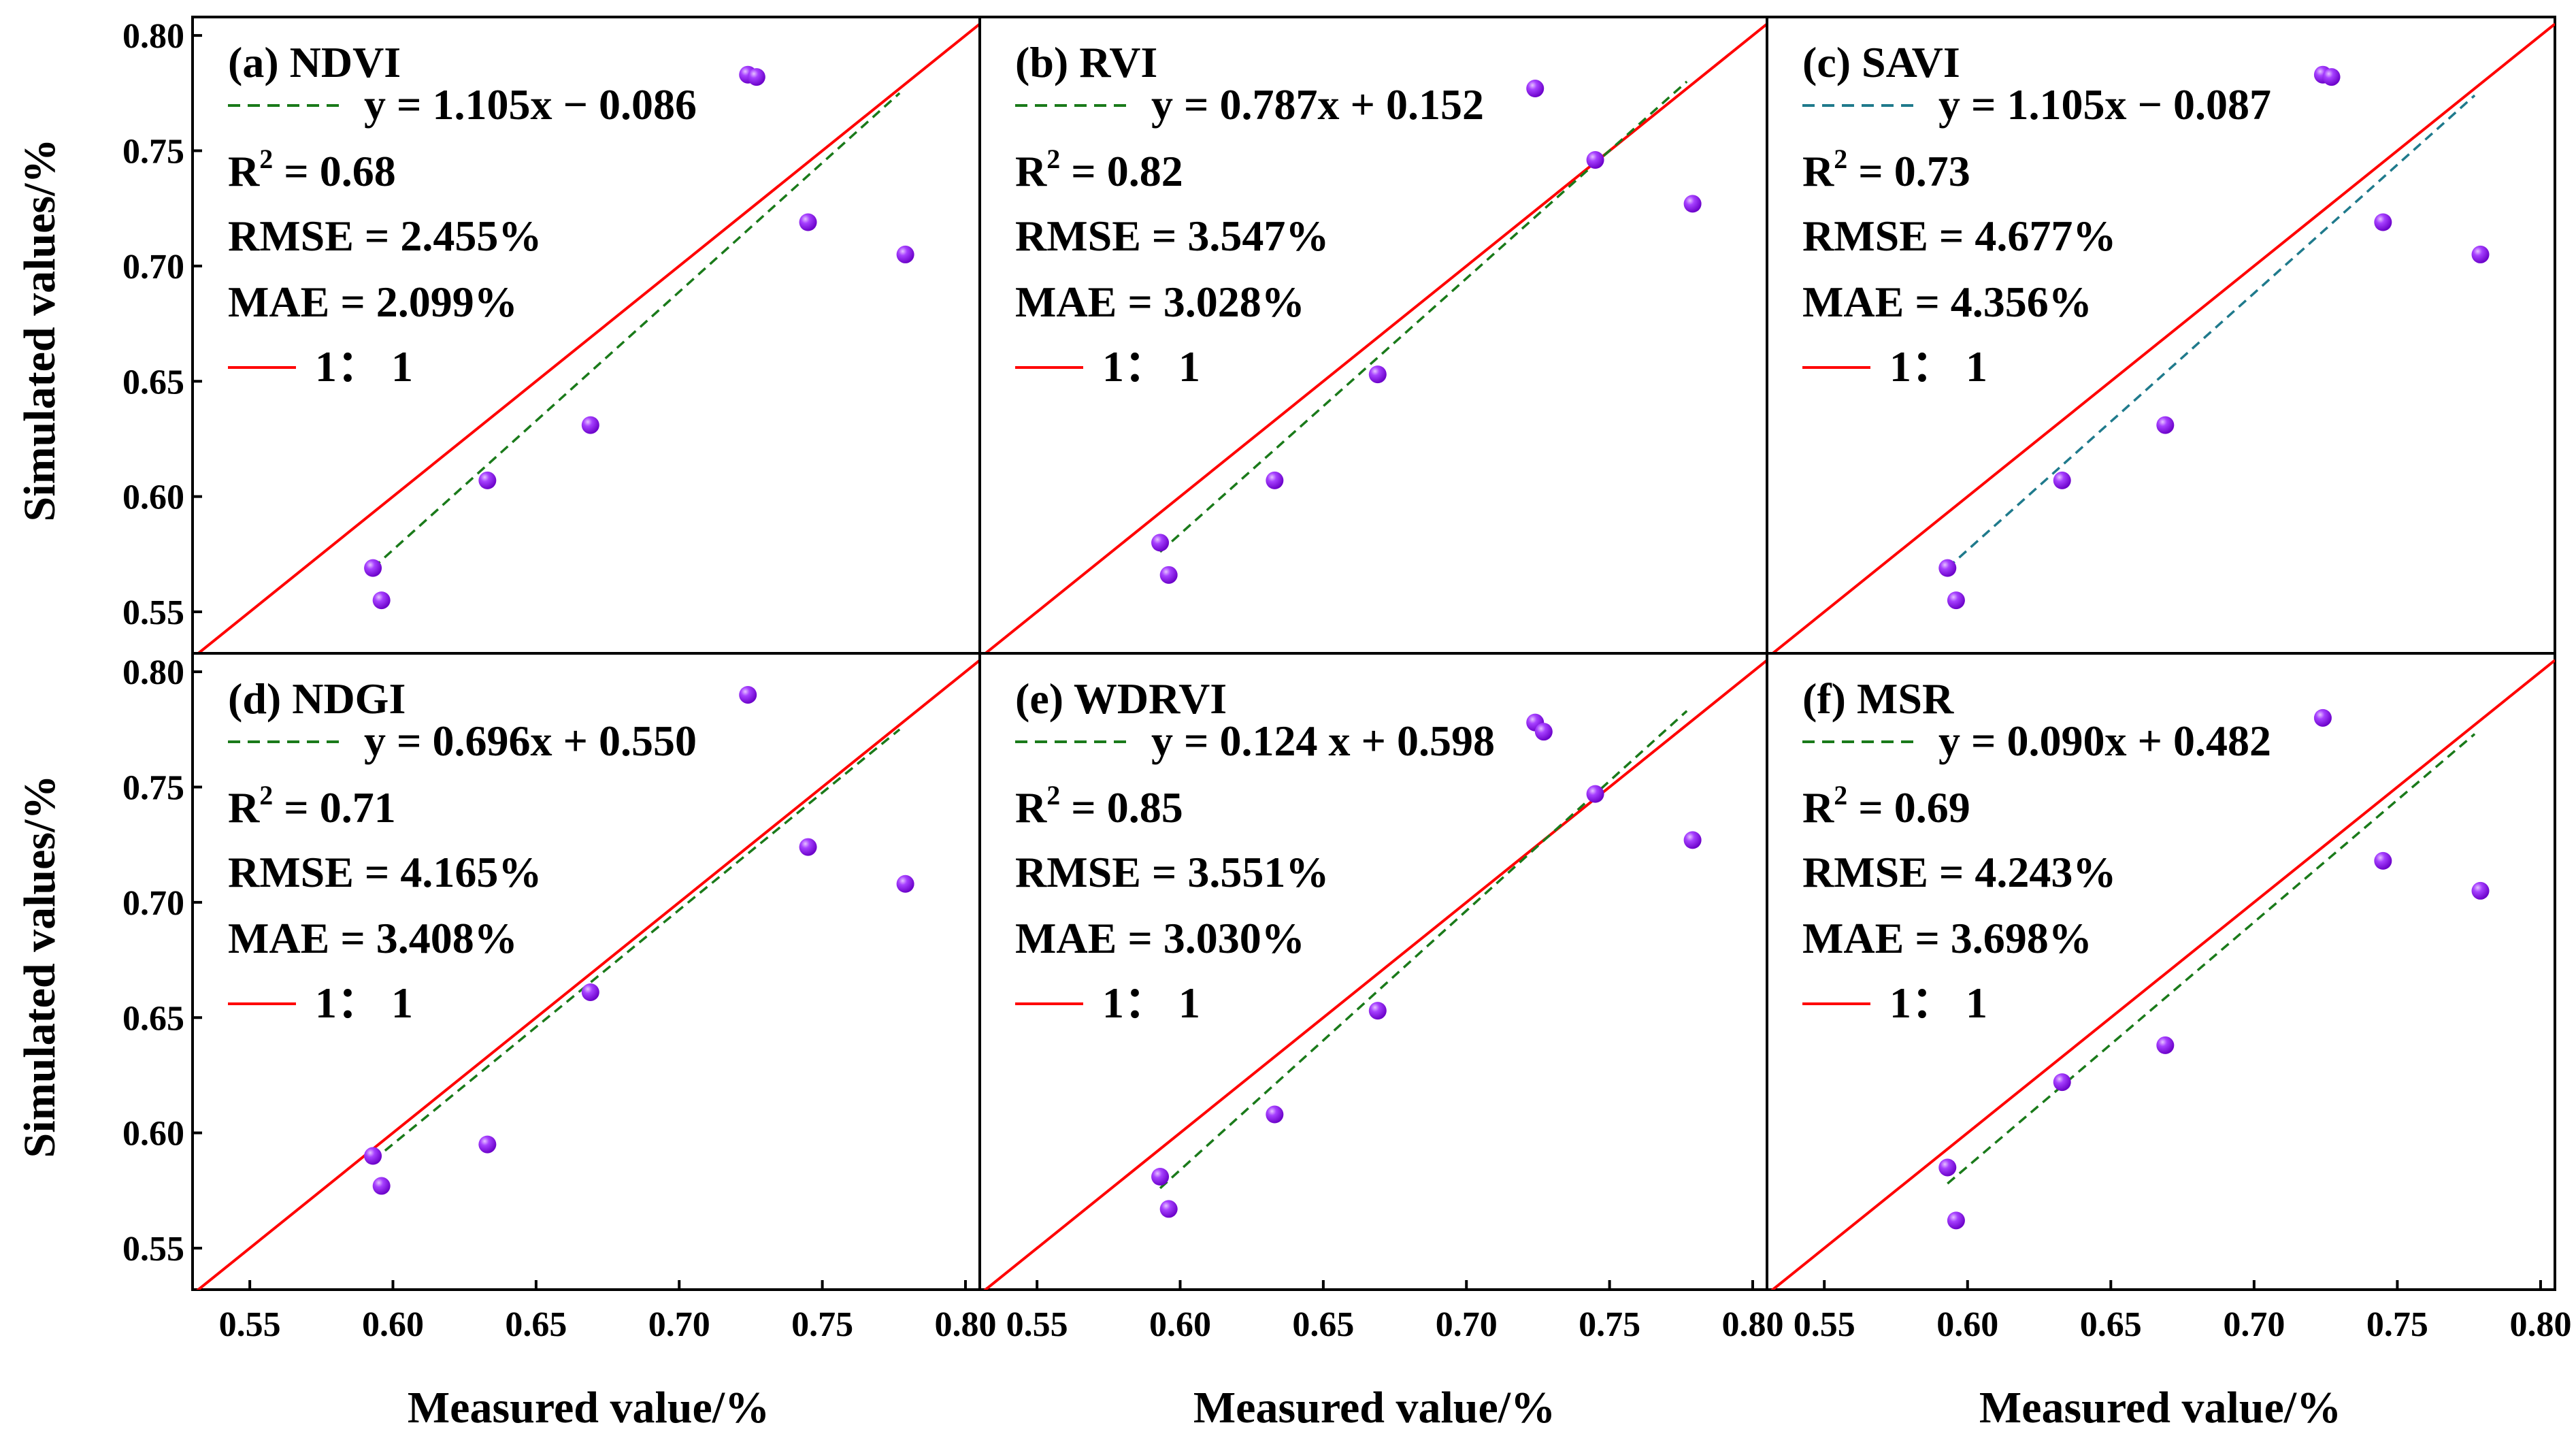  Describe the element at coordinates (317, 698) in the screenshot. I see `panel-title: (d) NDGI` at that location.